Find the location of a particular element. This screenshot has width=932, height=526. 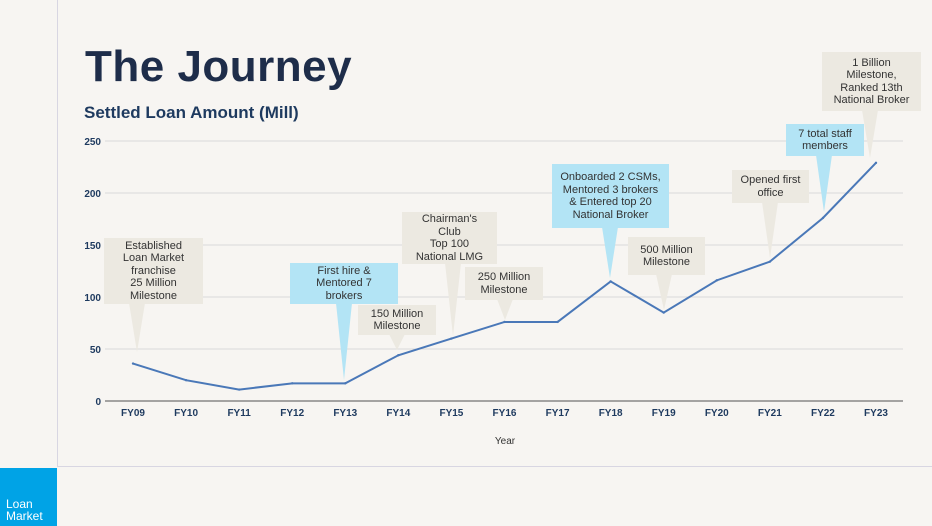

x-tick-label: FY23 is located at coordinates (876, 413).